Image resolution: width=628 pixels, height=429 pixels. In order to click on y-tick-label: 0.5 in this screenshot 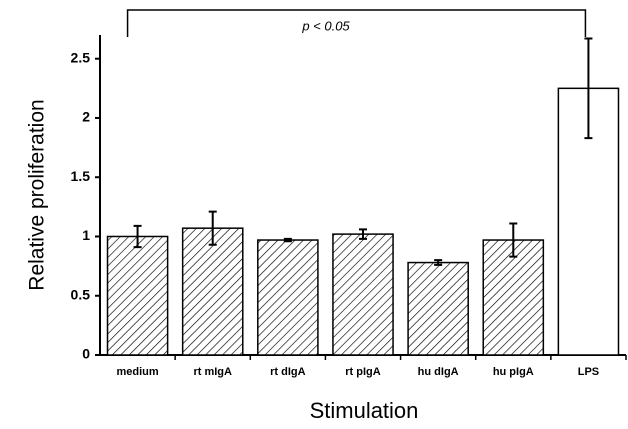, I will do `click(81, 294)`.